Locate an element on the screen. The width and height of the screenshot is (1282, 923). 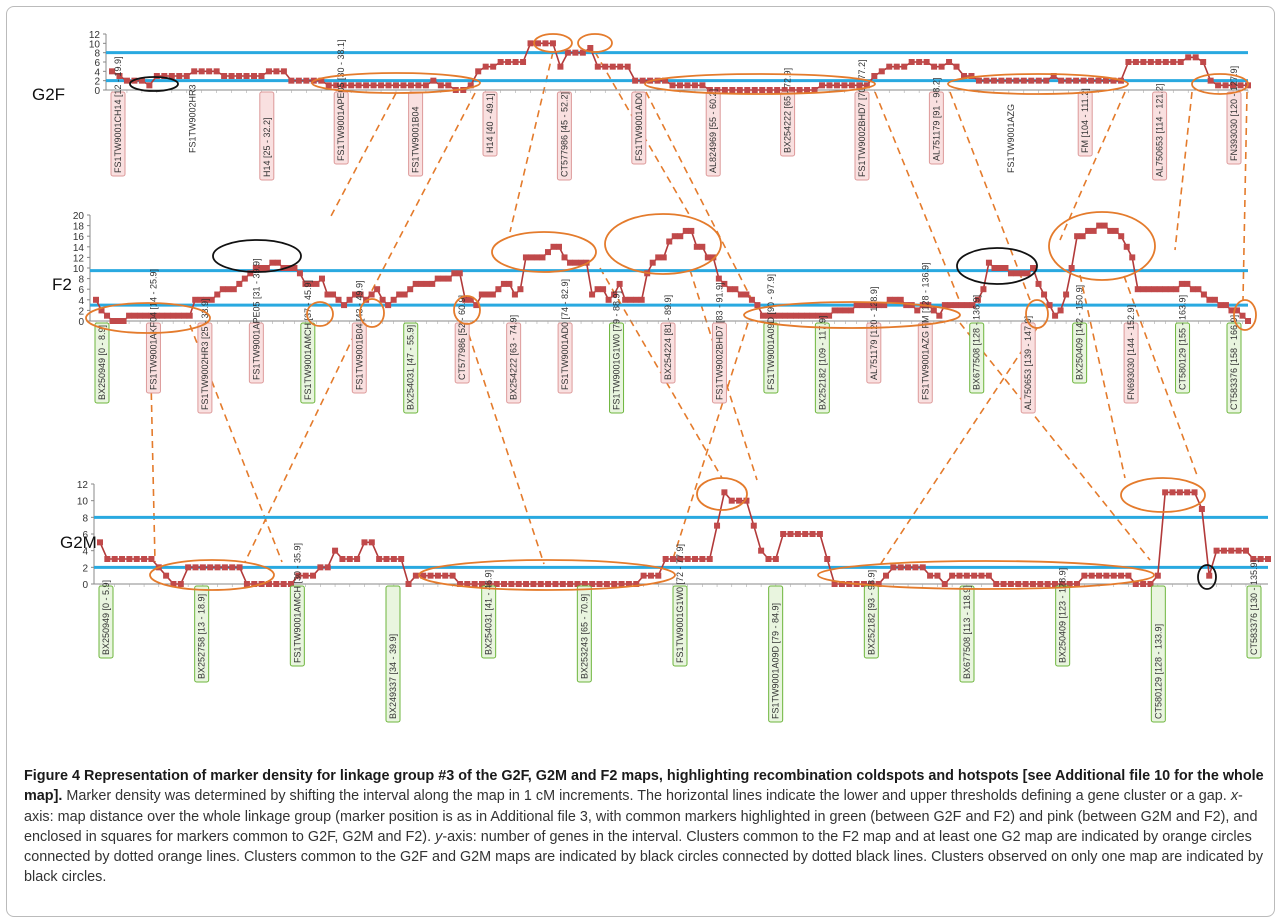
marker-label: FS1TW9001AZG is located at coordinates (1011, 138).